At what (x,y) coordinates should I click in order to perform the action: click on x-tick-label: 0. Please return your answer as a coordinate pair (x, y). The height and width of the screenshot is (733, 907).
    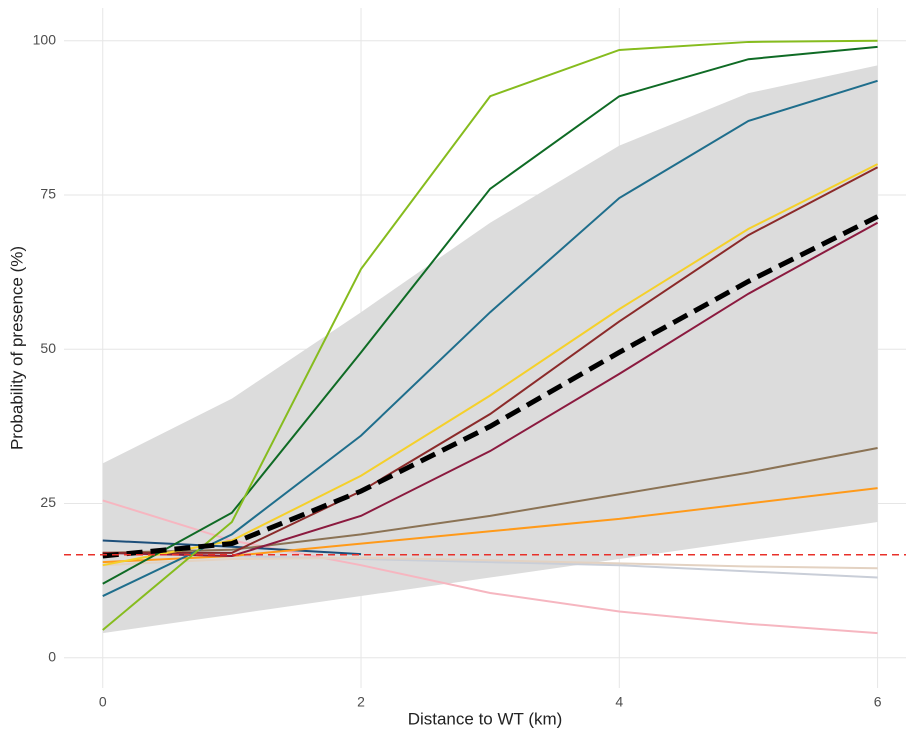
    Looking at the image, I should click on (103, 702).